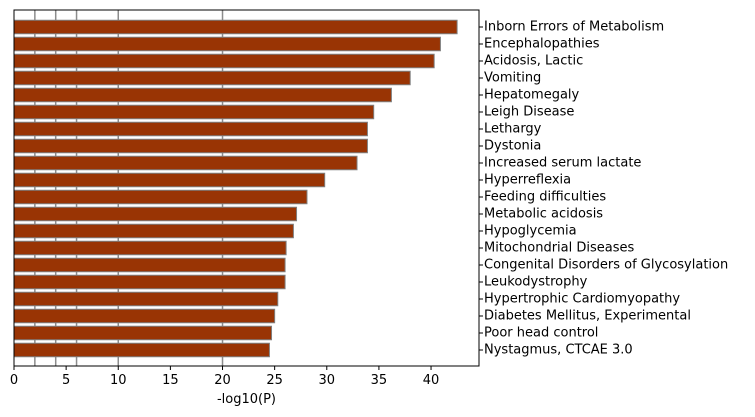 Image resolution: width=755 pixels, height=417 pixels. I want to click on category-label: Encephalopathies, so click(542, 44).